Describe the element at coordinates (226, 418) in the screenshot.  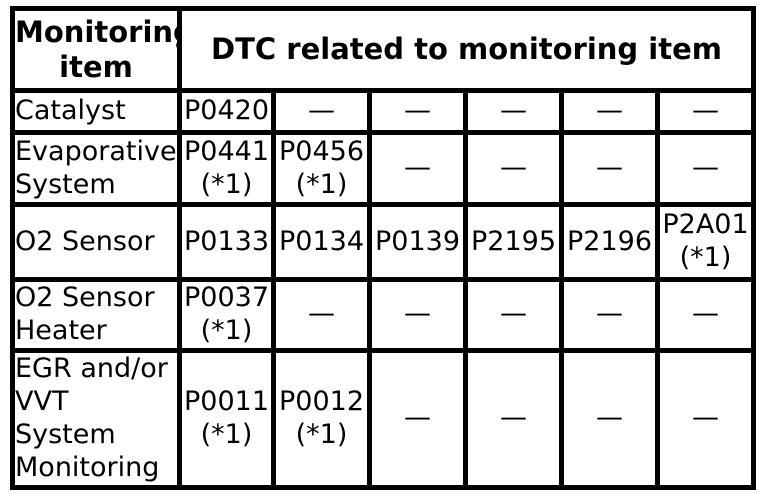
I see `dtc-cell: P0011 (*1)` at that location.